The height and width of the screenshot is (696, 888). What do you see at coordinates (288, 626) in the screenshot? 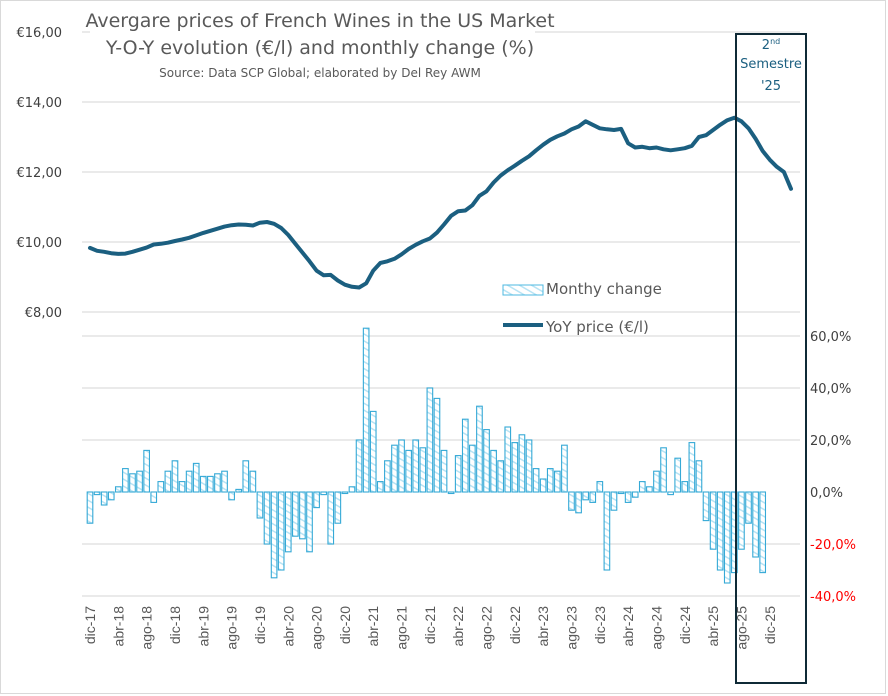
I see `x-axis-tick-label: abr-20` at bounding box center [288, 626].